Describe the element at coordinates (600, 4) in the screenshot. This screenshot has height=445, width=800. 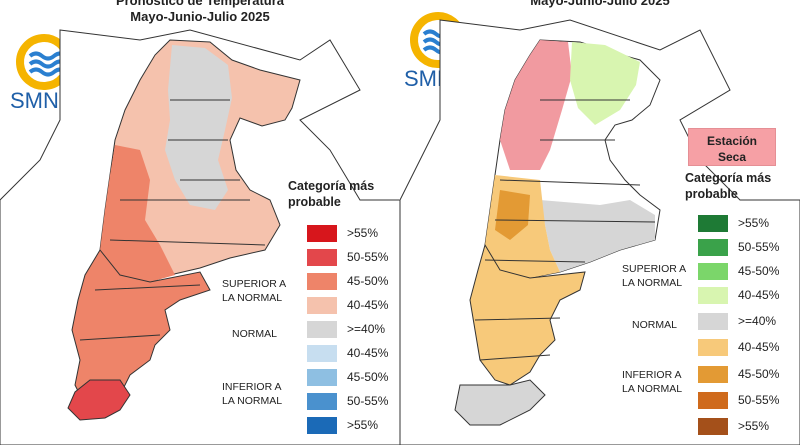
I see `precipitation-period: Mayo-Junio-Julio 2025` at that location.